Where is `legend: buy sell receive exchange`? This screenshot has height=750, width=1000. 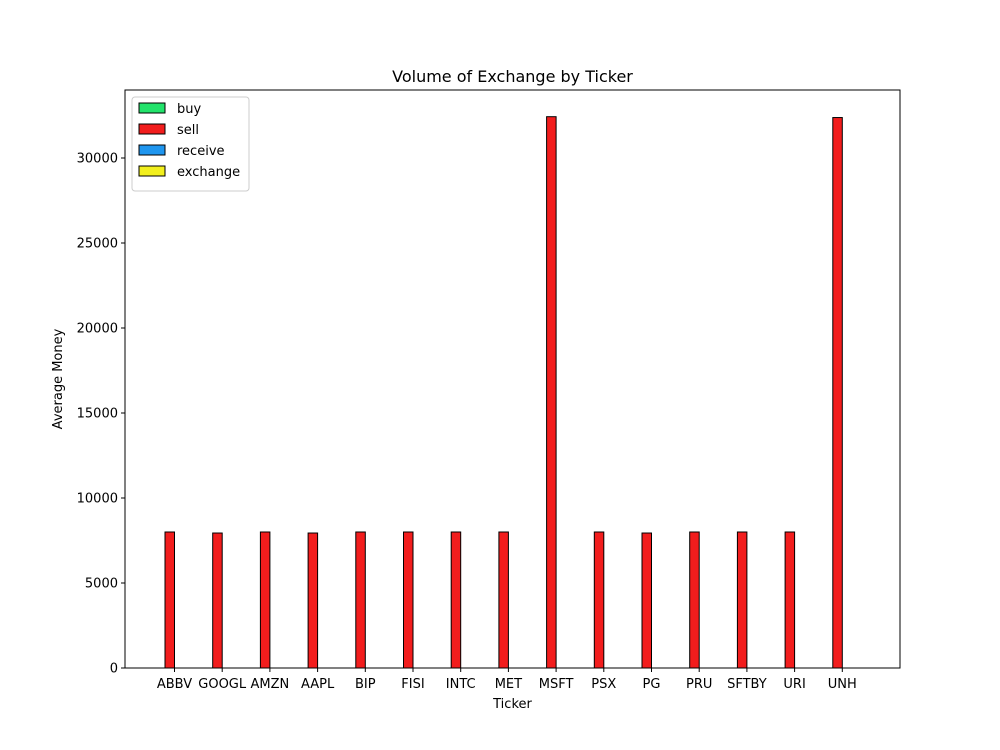 legend: buy sell receive exchange is located at coordinates (190, 144).